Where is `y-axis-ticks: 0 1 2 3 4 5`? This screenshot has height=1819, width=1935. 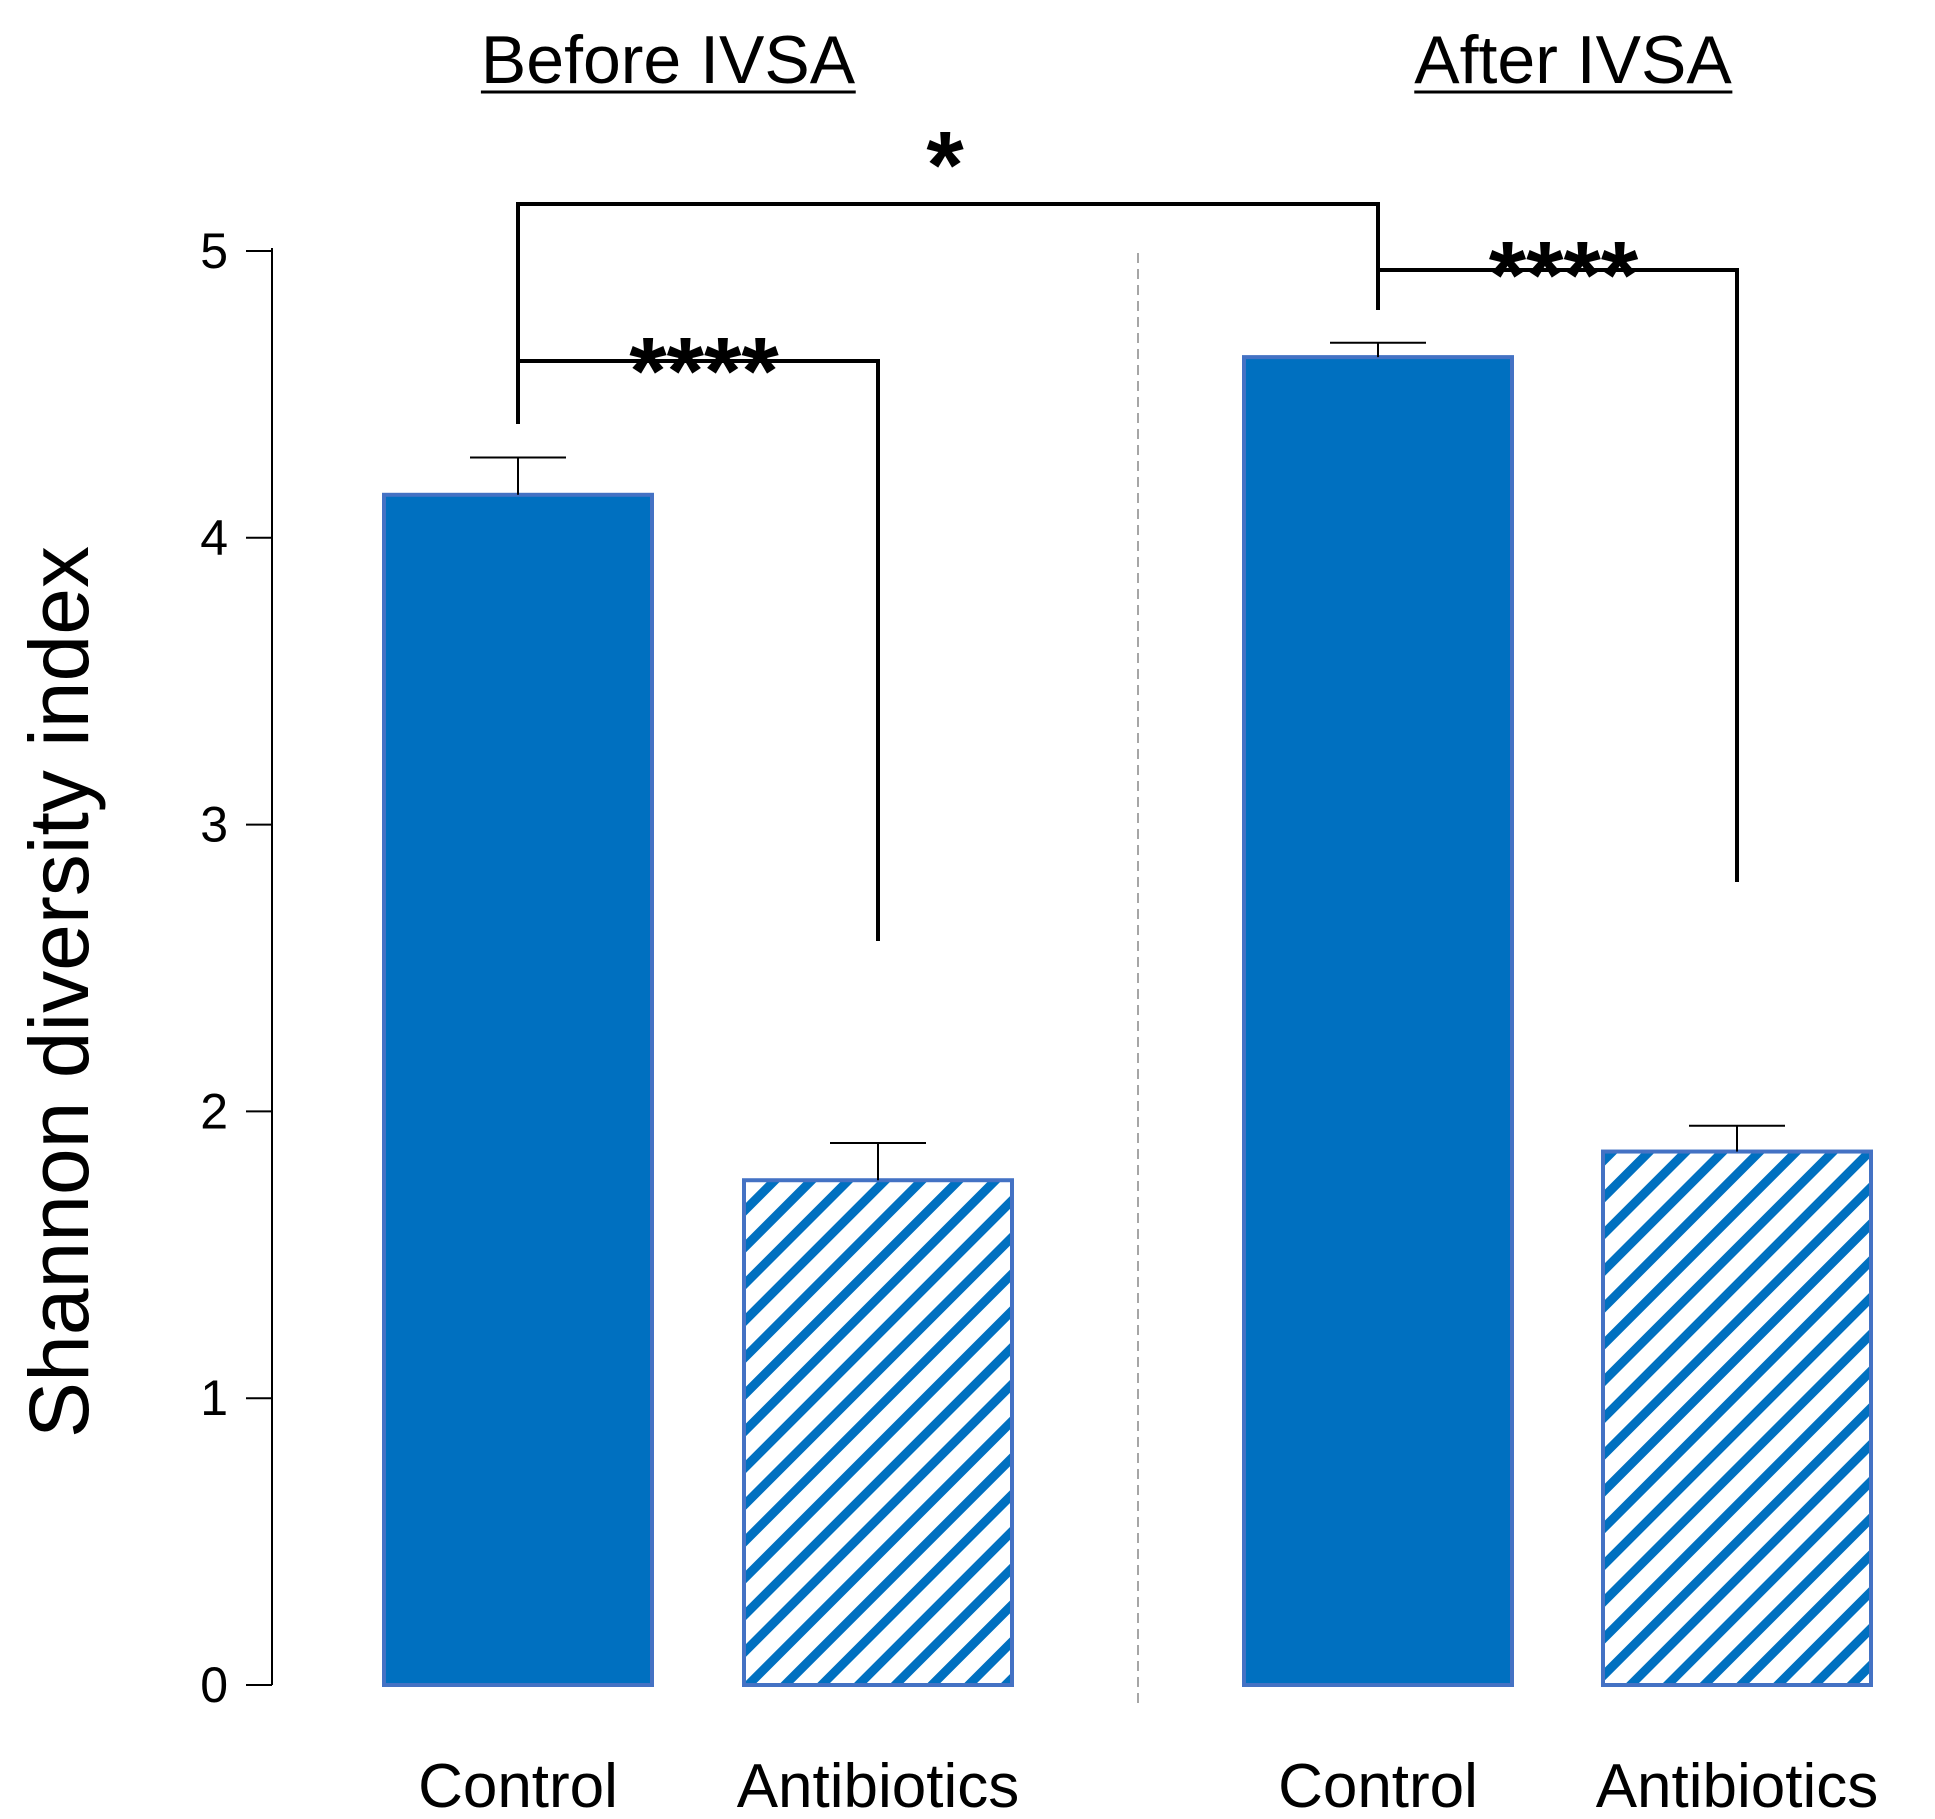
y-axis-ticks: 0 1 2 3 4 5 is located at coordinates (236, 968).